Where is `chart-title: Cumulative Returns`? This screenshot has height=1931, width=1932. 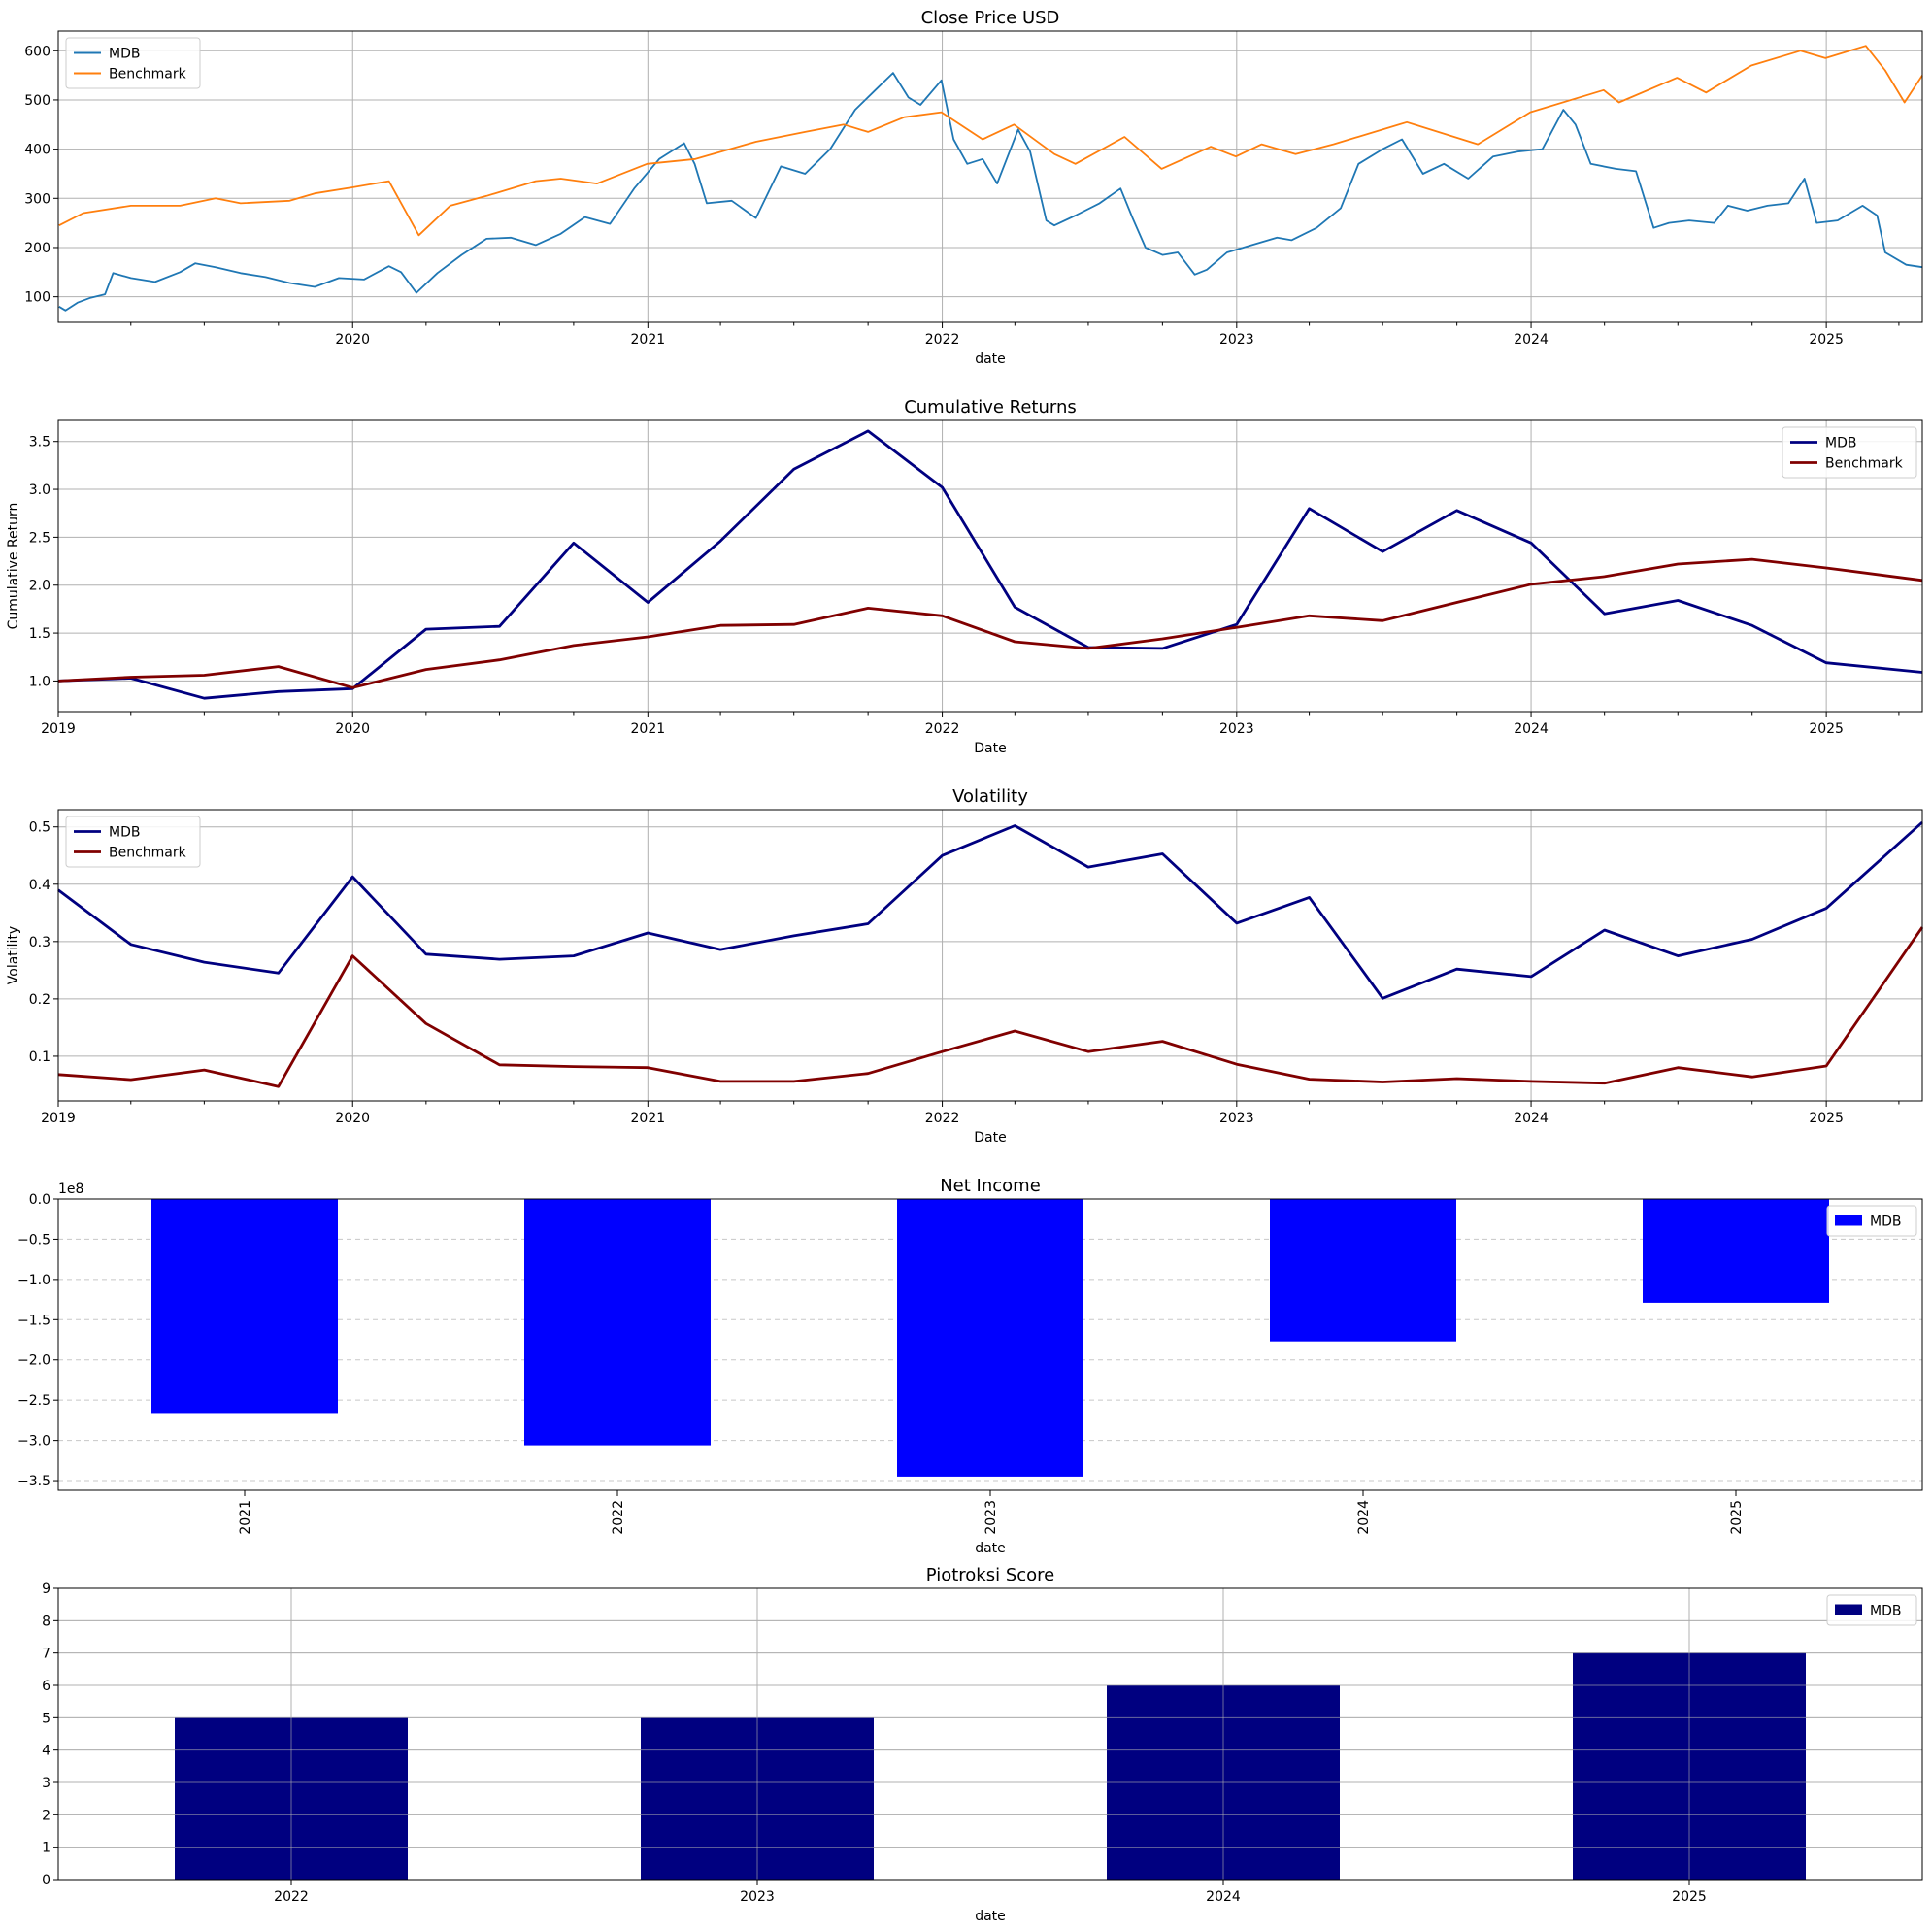
chart-title: Cumulative Returns is located at coordinates (991, 407).